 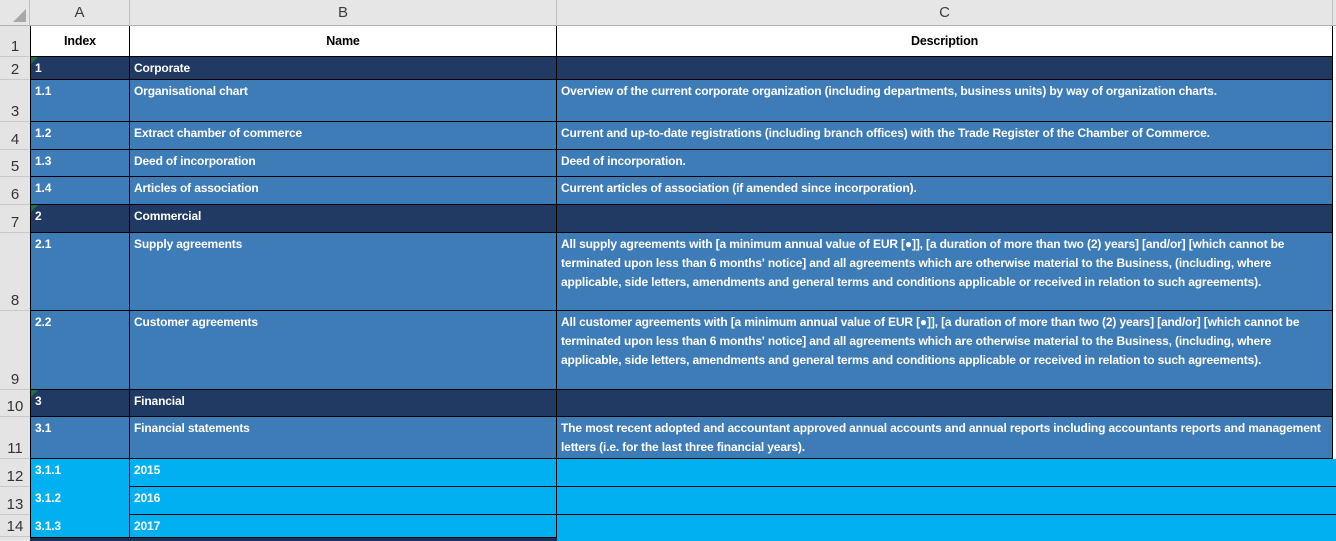 What do you see at coordinates (15, 219) in the screenshot?
I see `row-header-7: 7` at bounding box center [15, 219].